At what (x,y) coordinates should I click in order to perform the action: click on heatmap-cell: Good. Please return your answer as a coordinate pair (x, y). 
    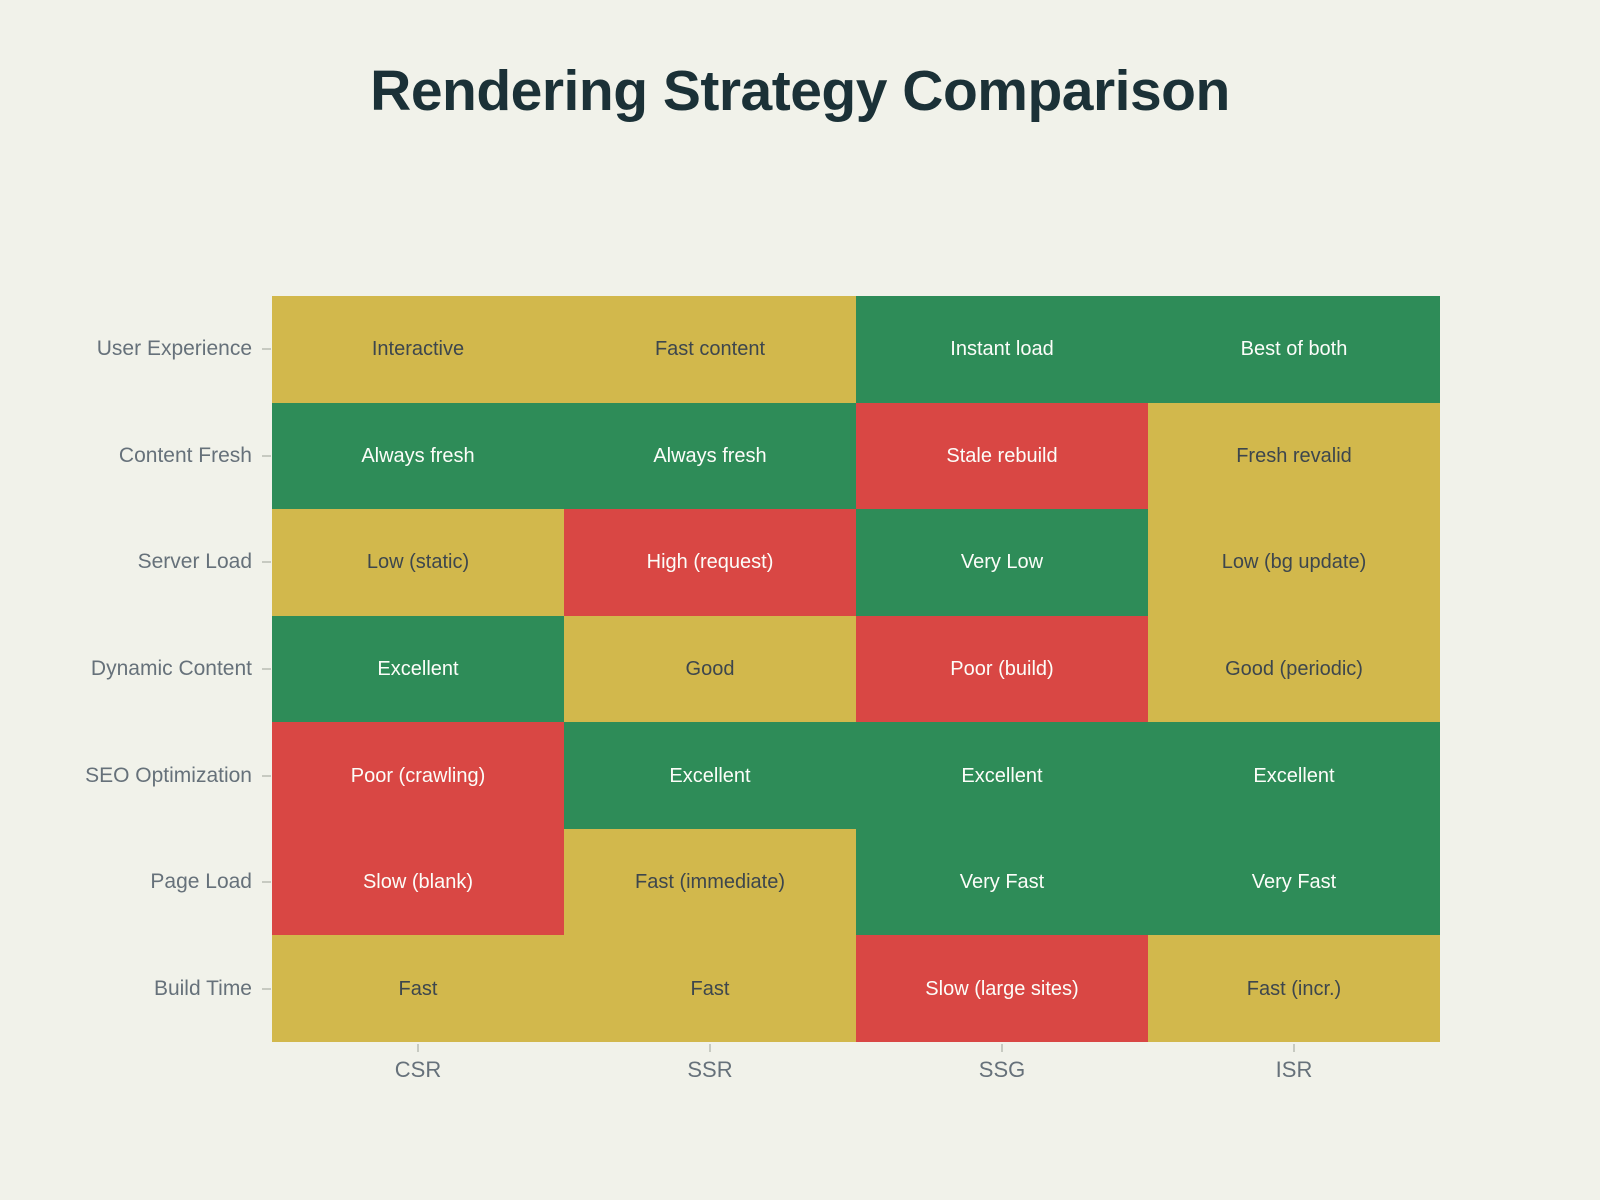
    Looking at the image, I should click on (710, 669).